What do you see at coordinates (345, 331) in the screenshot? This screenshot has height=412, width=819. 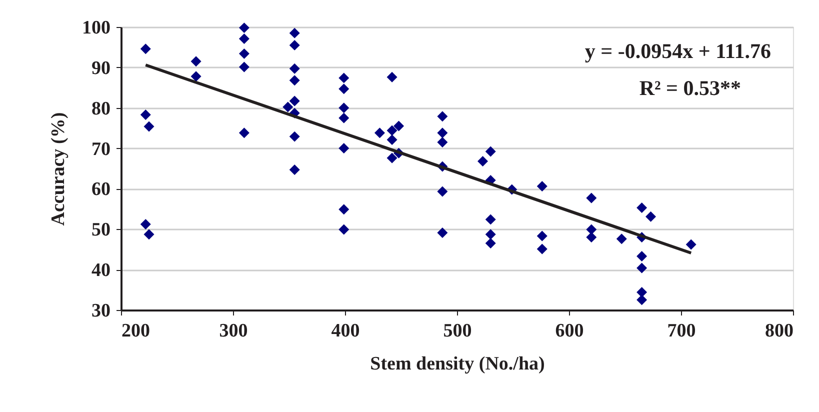 I see `x-tick-label: 400` at bounding box center [345, 331].